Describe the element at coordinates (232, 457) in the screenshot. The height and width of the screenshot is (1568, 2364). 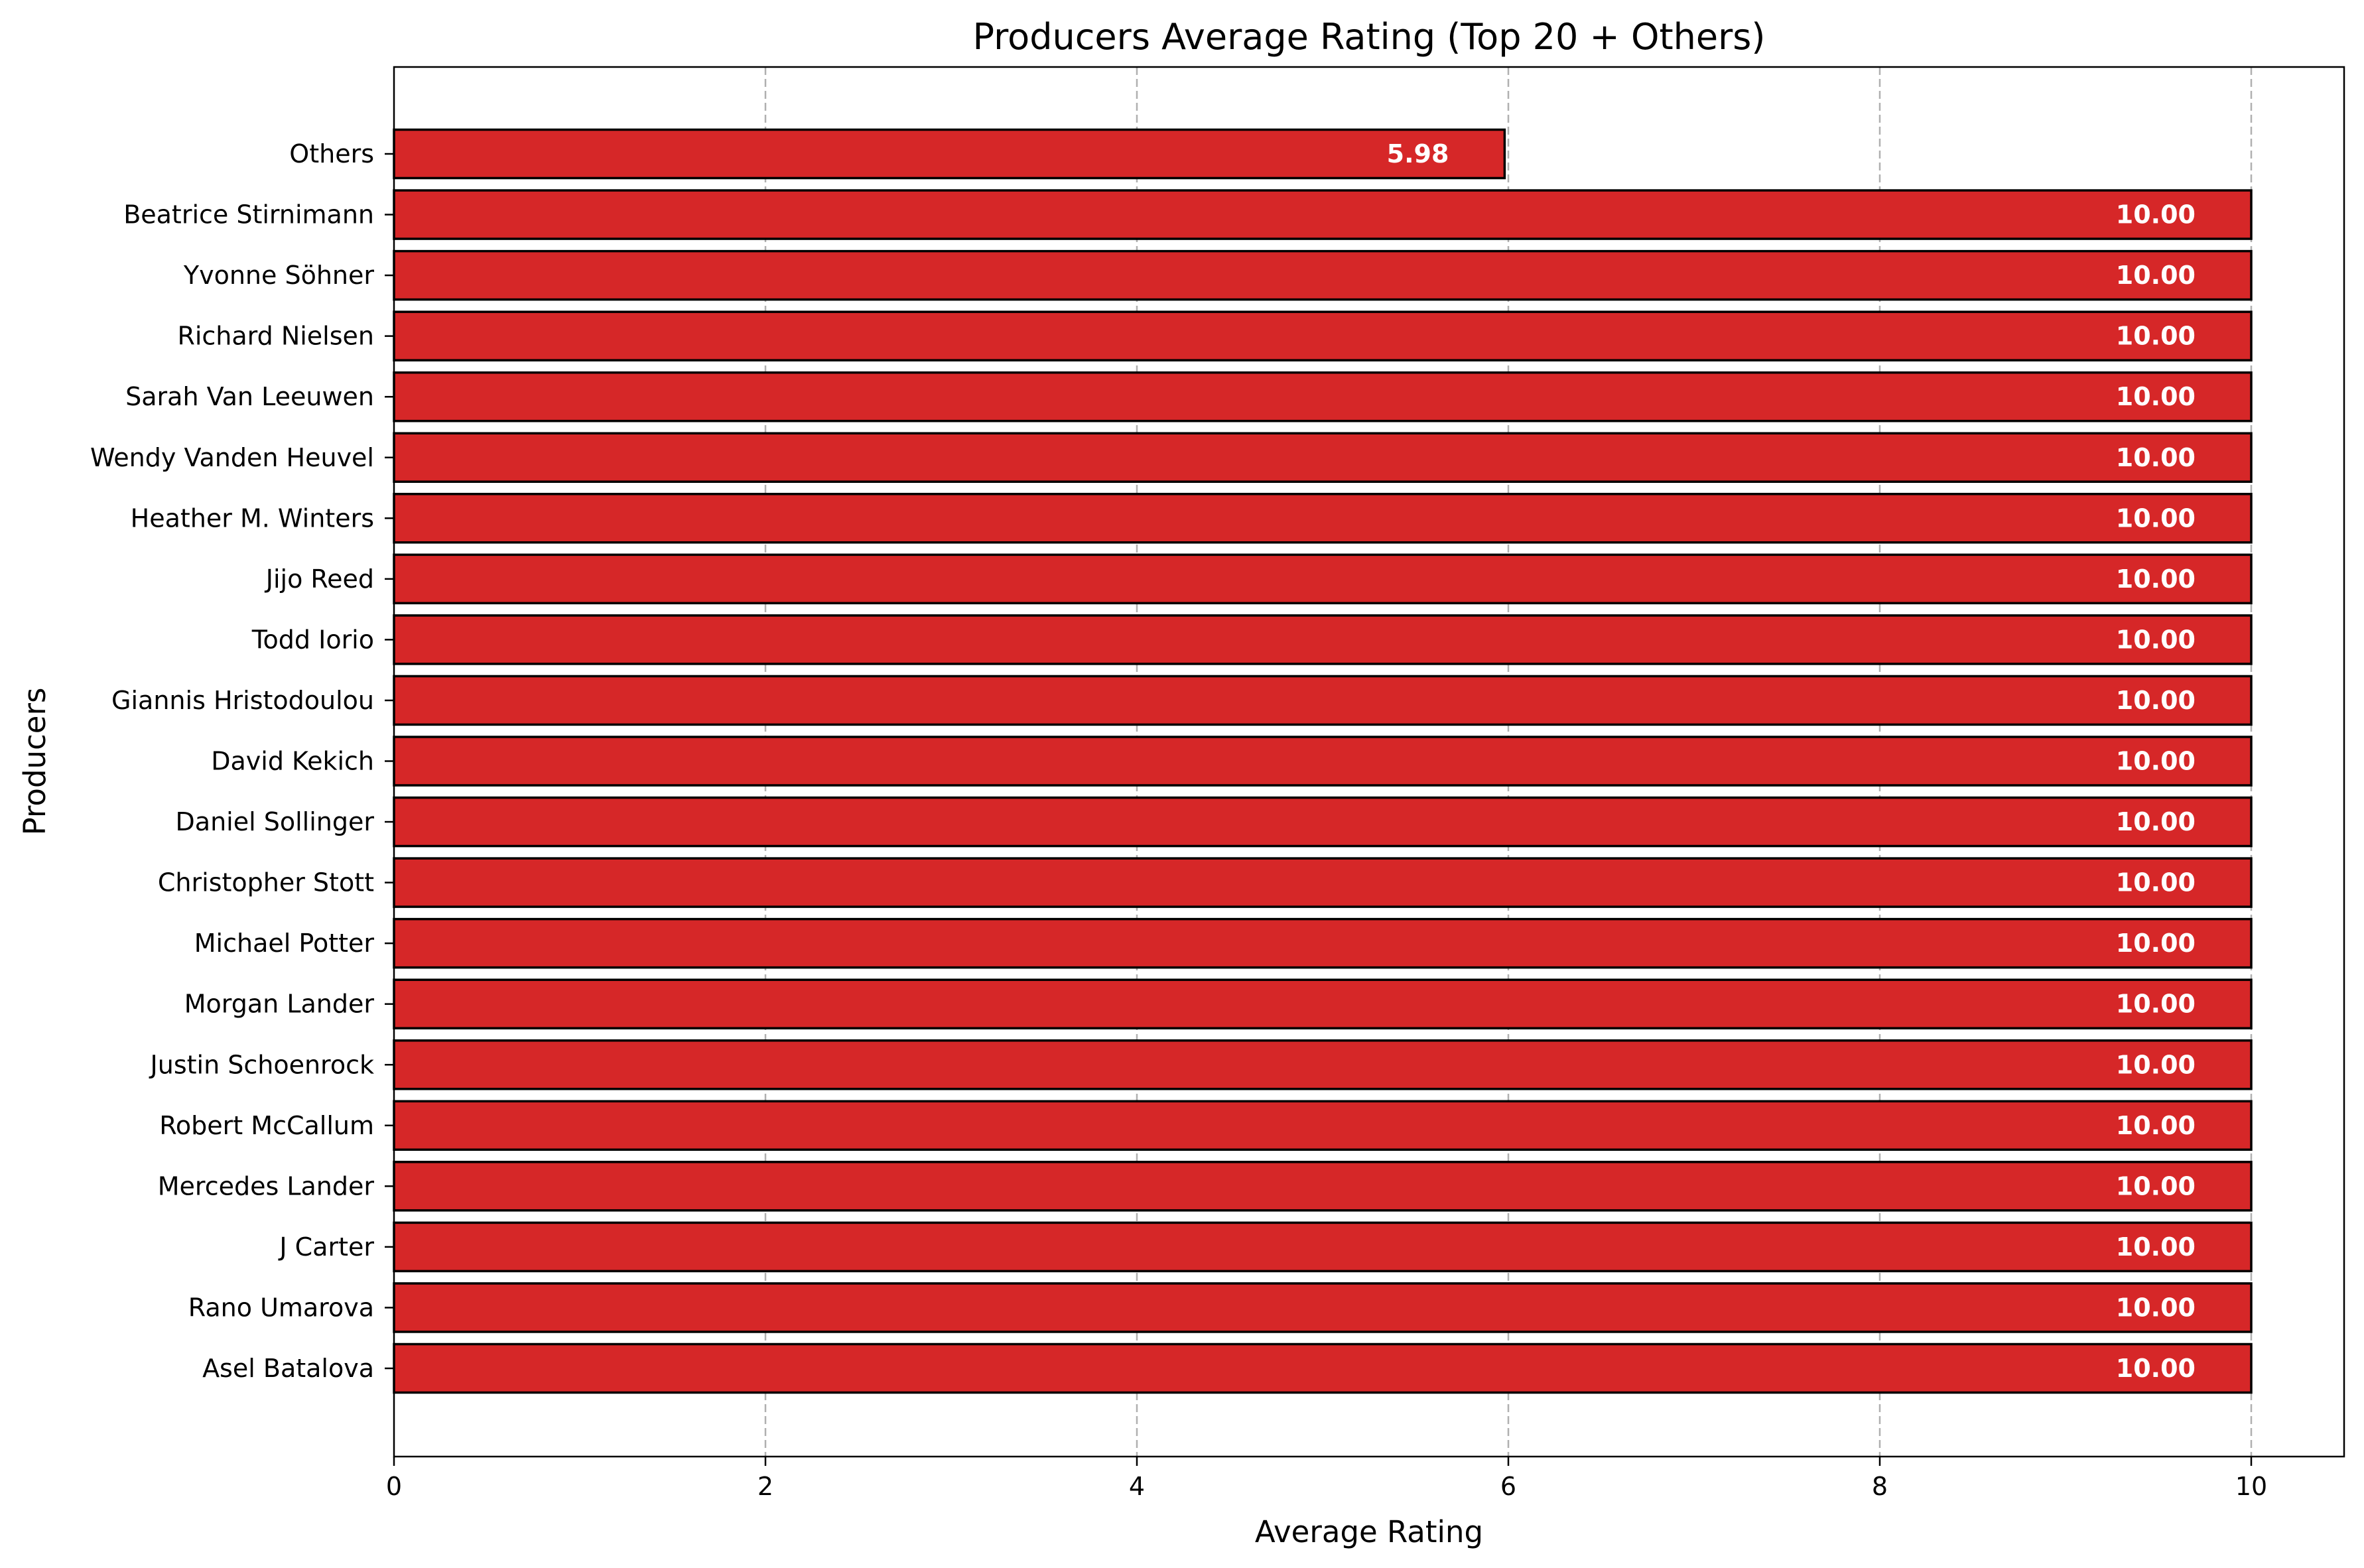
I see `y-tick-label: Wendy Vanden Heuvel` at that location.